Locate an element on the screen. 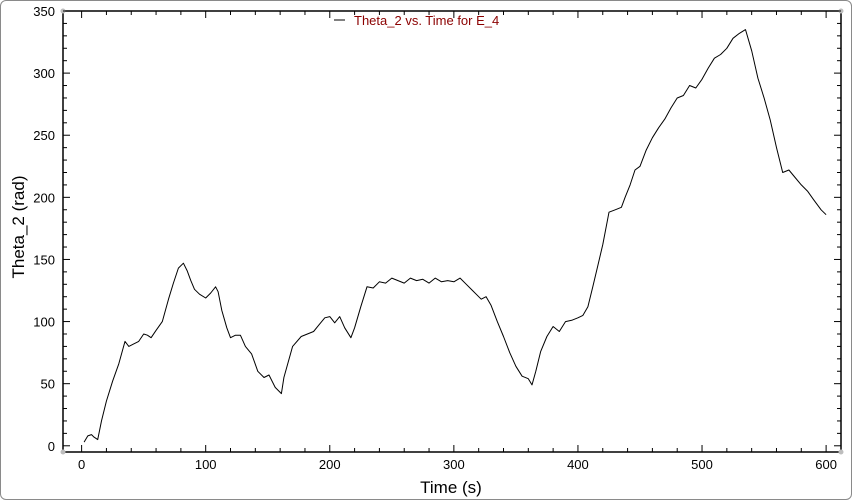 This screenshot has width=852, height=501. y-tick-label: 0 is located at coordinates (51, 446).